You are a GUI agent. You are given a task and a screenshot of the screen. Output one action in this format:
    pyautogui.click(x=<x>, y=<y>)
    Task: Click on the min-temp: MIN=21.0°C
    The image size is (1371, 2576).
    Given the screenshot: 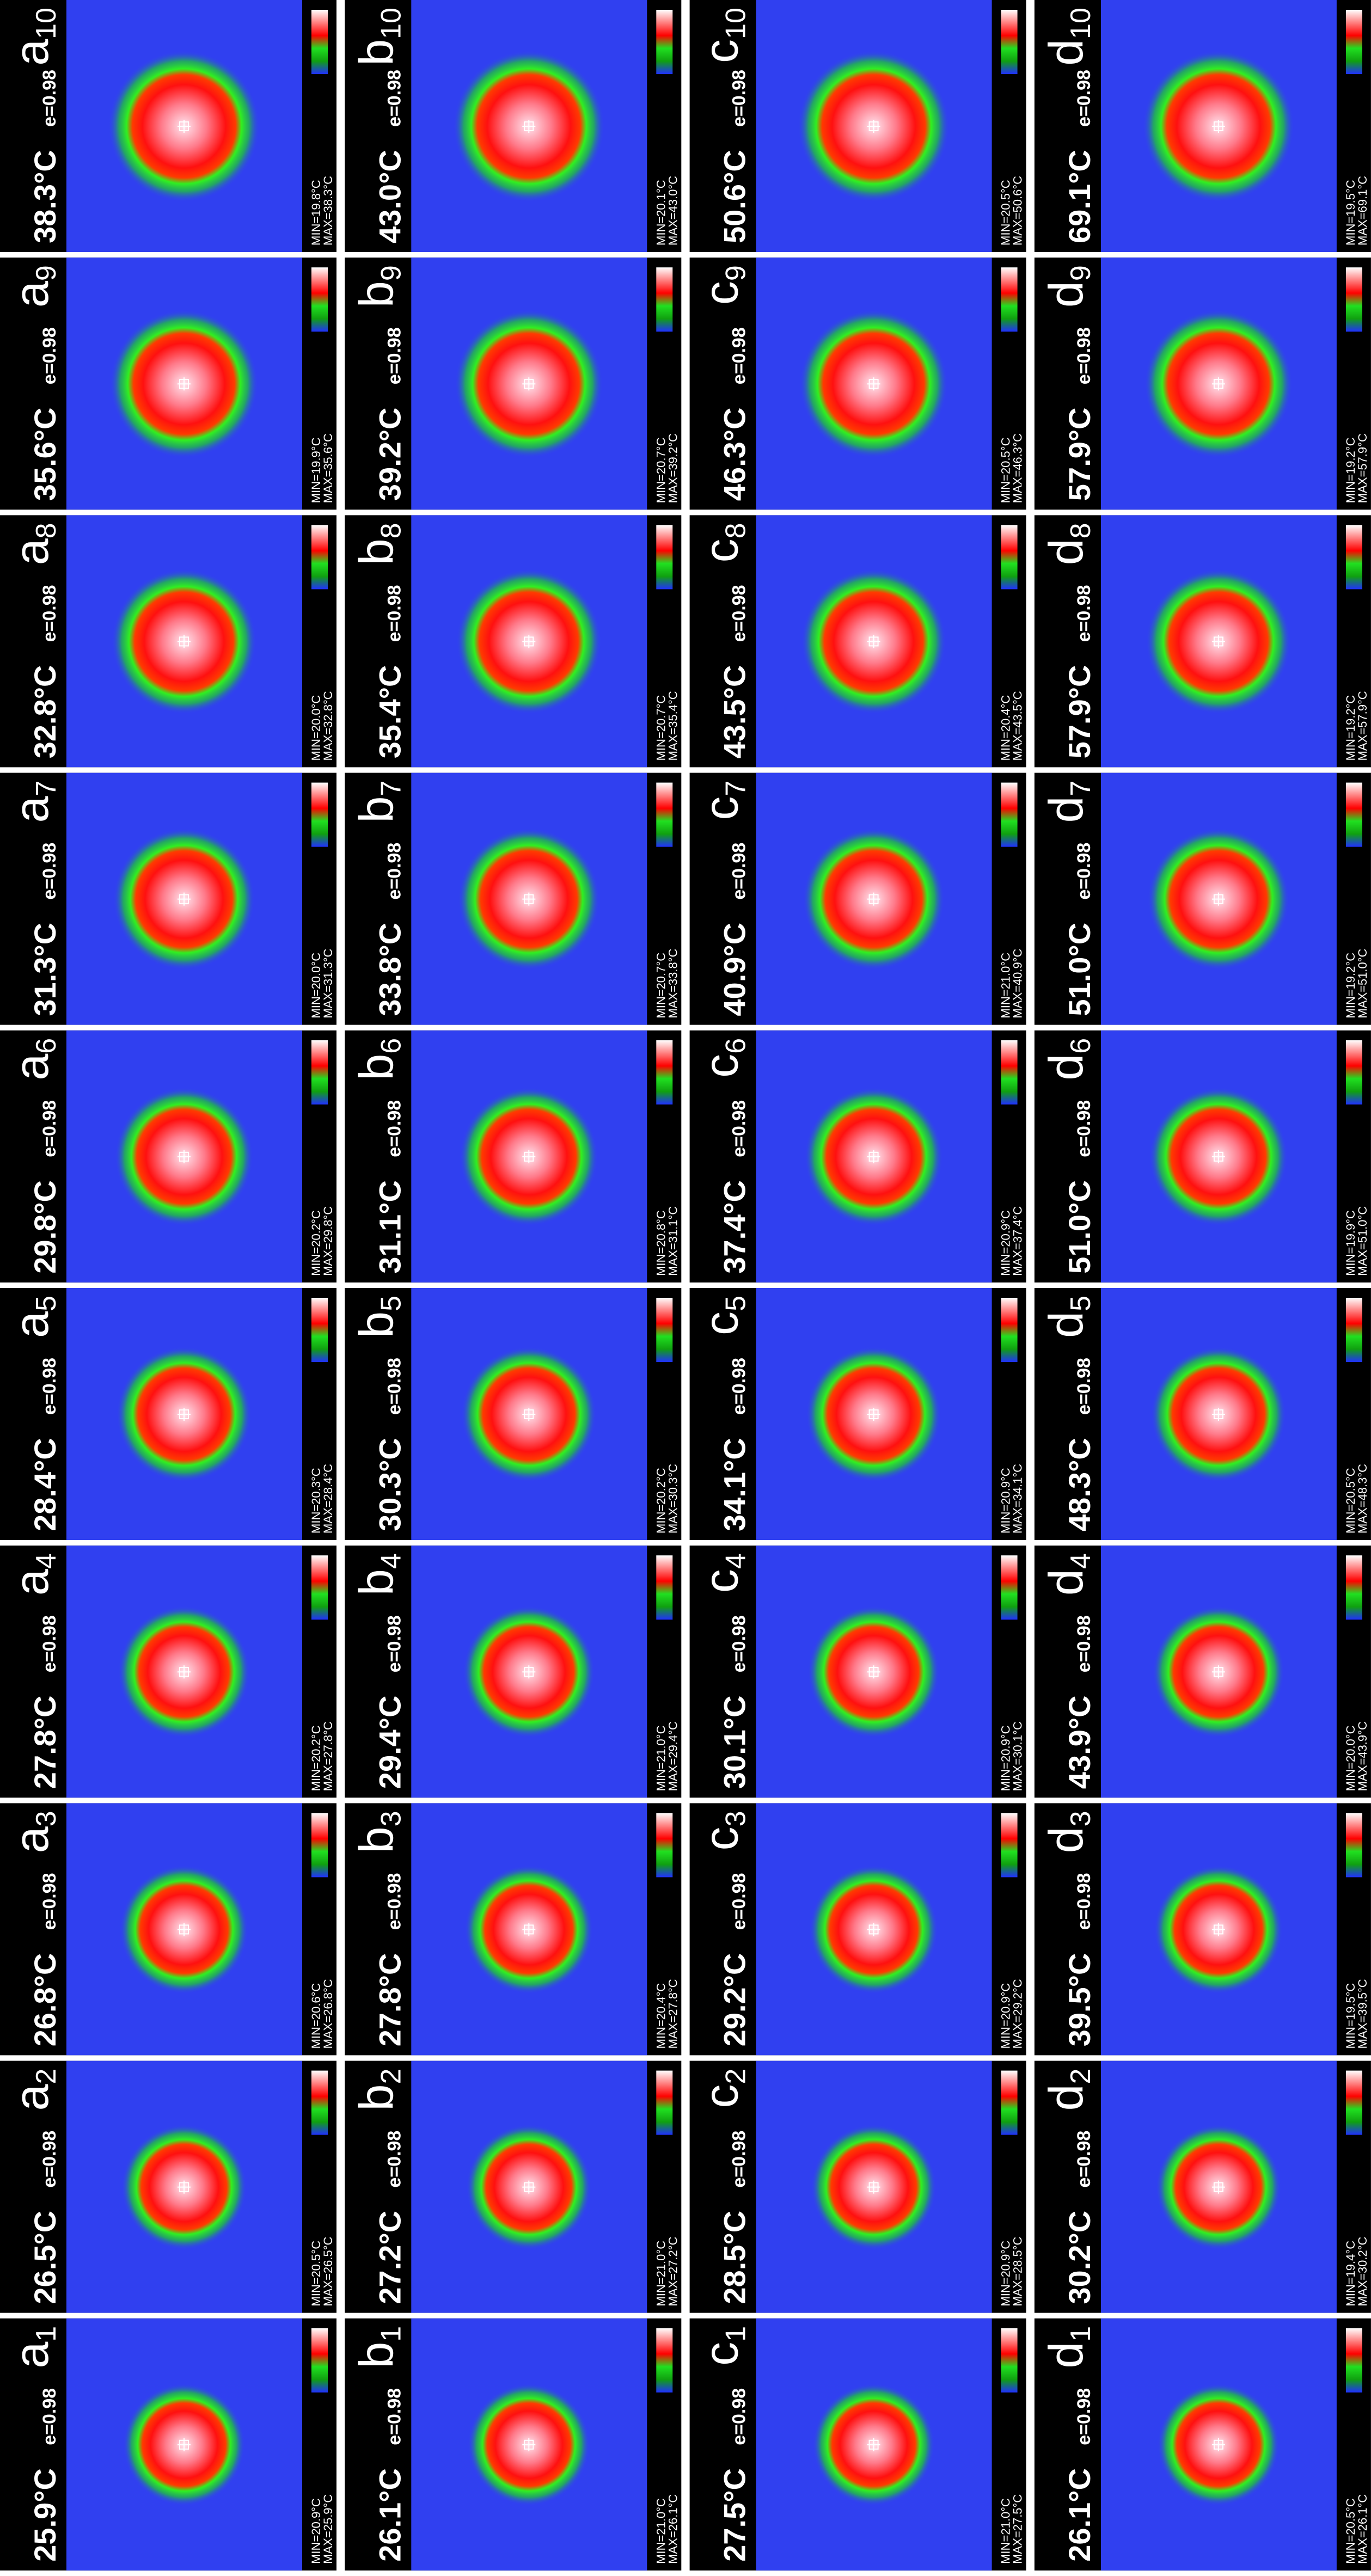 What is the action you would take?
    pyautogui.click(x=661, y=1758)
    